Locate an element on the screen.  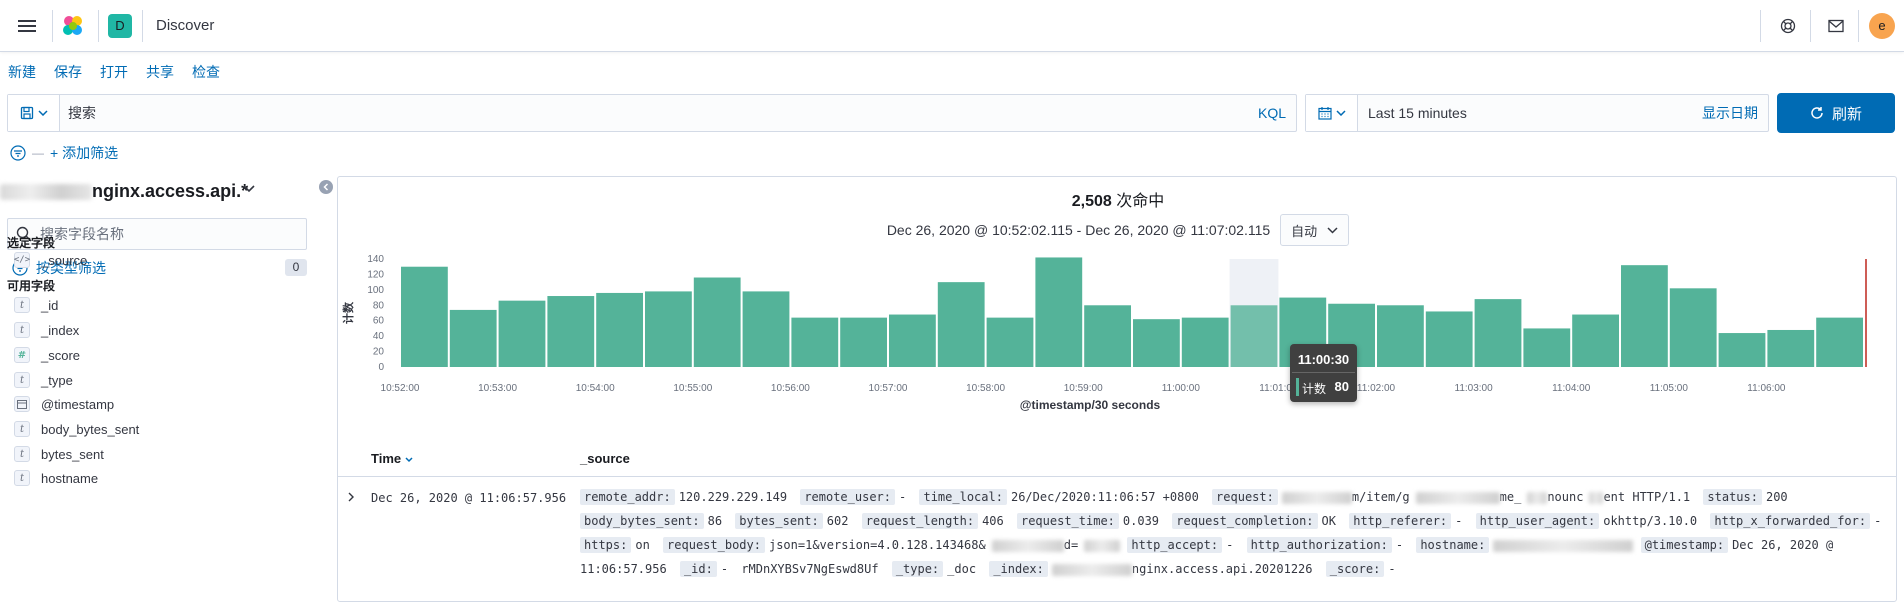
source-field-key: body_bytes_sent: is located at coordinates (642, 521).